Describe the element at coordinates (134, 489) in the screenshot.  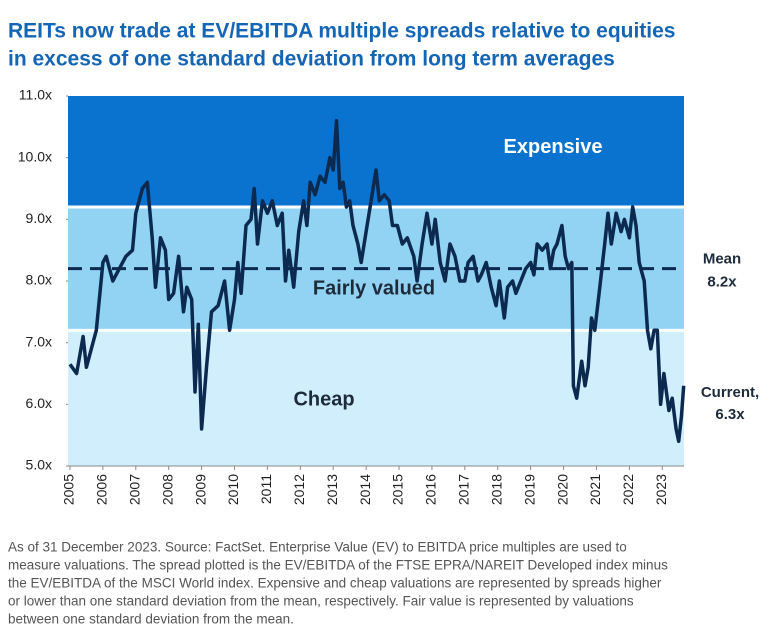
I see `x-tick-label: 2007` at that location.